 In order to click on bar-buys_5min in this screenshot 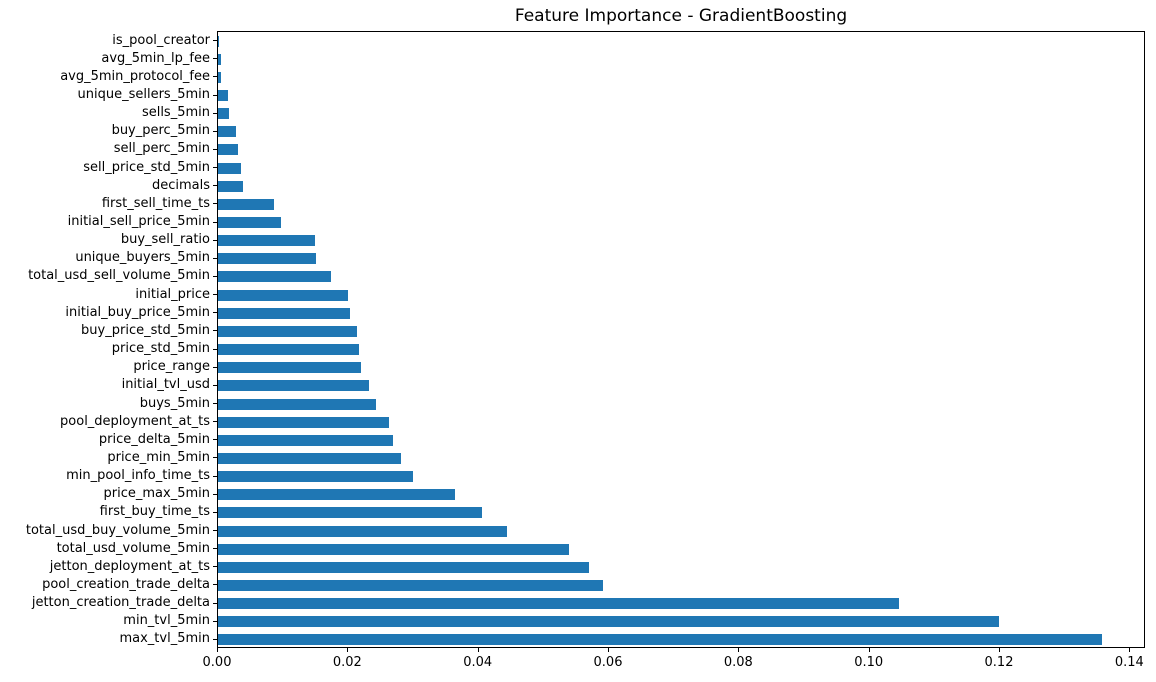, I will do `click(297, 404)`.